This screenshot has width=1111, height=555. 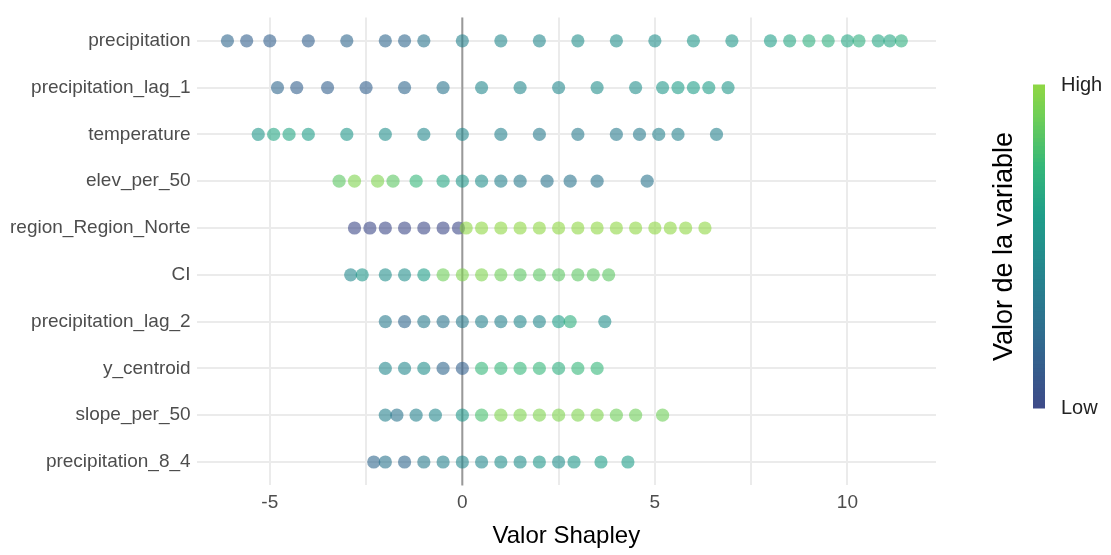 I want to click on color-bar-label: High, so click(x=1082, y=83).